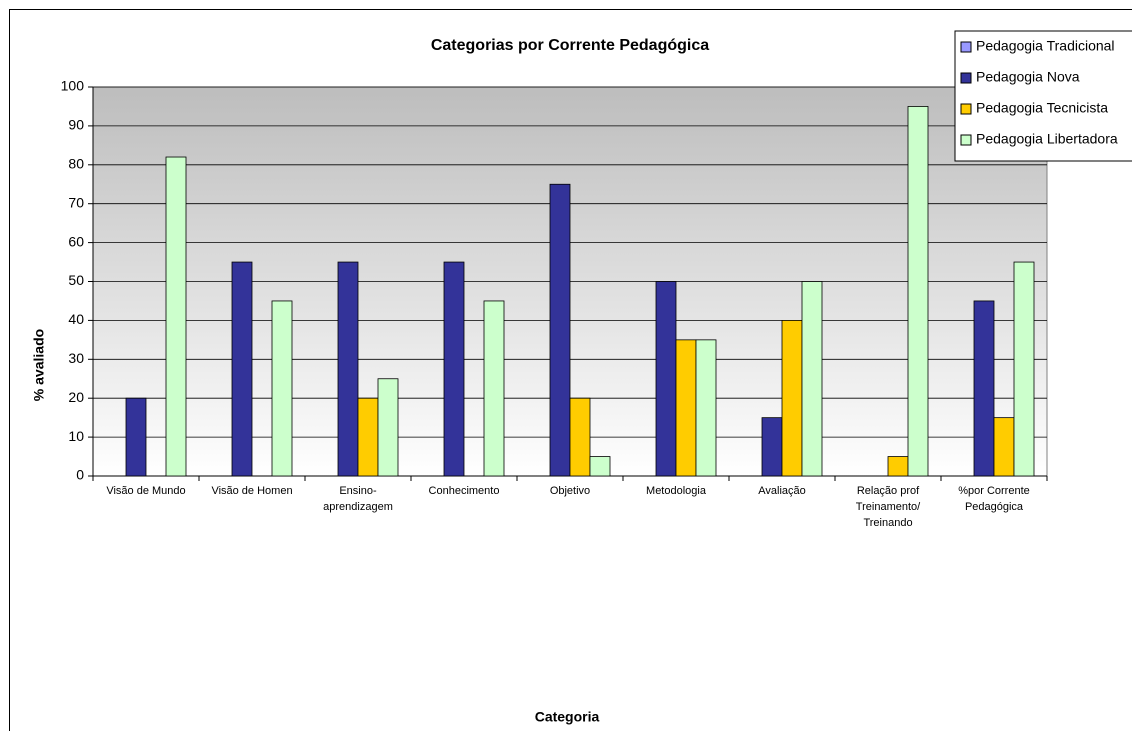  Describe the element at coordinates (1047, 139) in the screenshot. I see `legend-label: Pedagogia Libertadora` at that location.